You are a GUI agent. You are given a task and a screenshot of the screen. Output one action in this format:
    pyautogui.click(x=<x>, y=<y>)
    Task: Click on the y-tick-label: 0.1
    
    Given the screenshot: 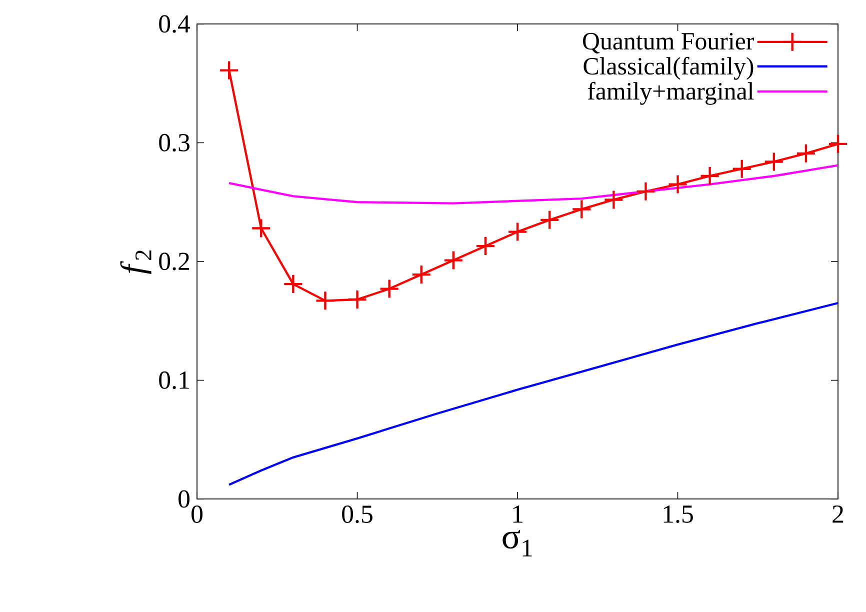 What is the action you would take?
    pyautogui.click(x=174, y=380)
    